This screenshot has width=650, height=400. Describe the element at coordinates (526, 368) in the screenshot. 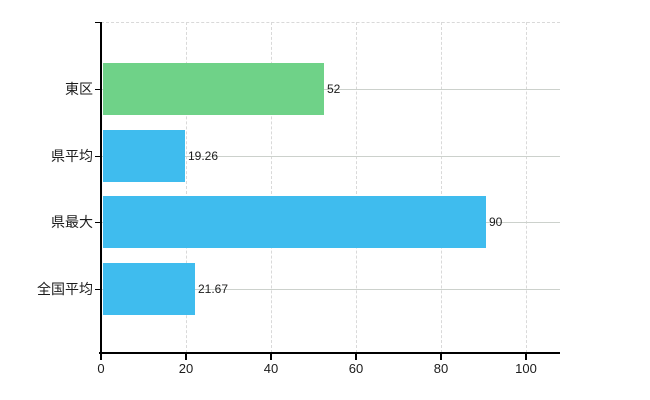

I see `x-tick-label: 100` at that location.